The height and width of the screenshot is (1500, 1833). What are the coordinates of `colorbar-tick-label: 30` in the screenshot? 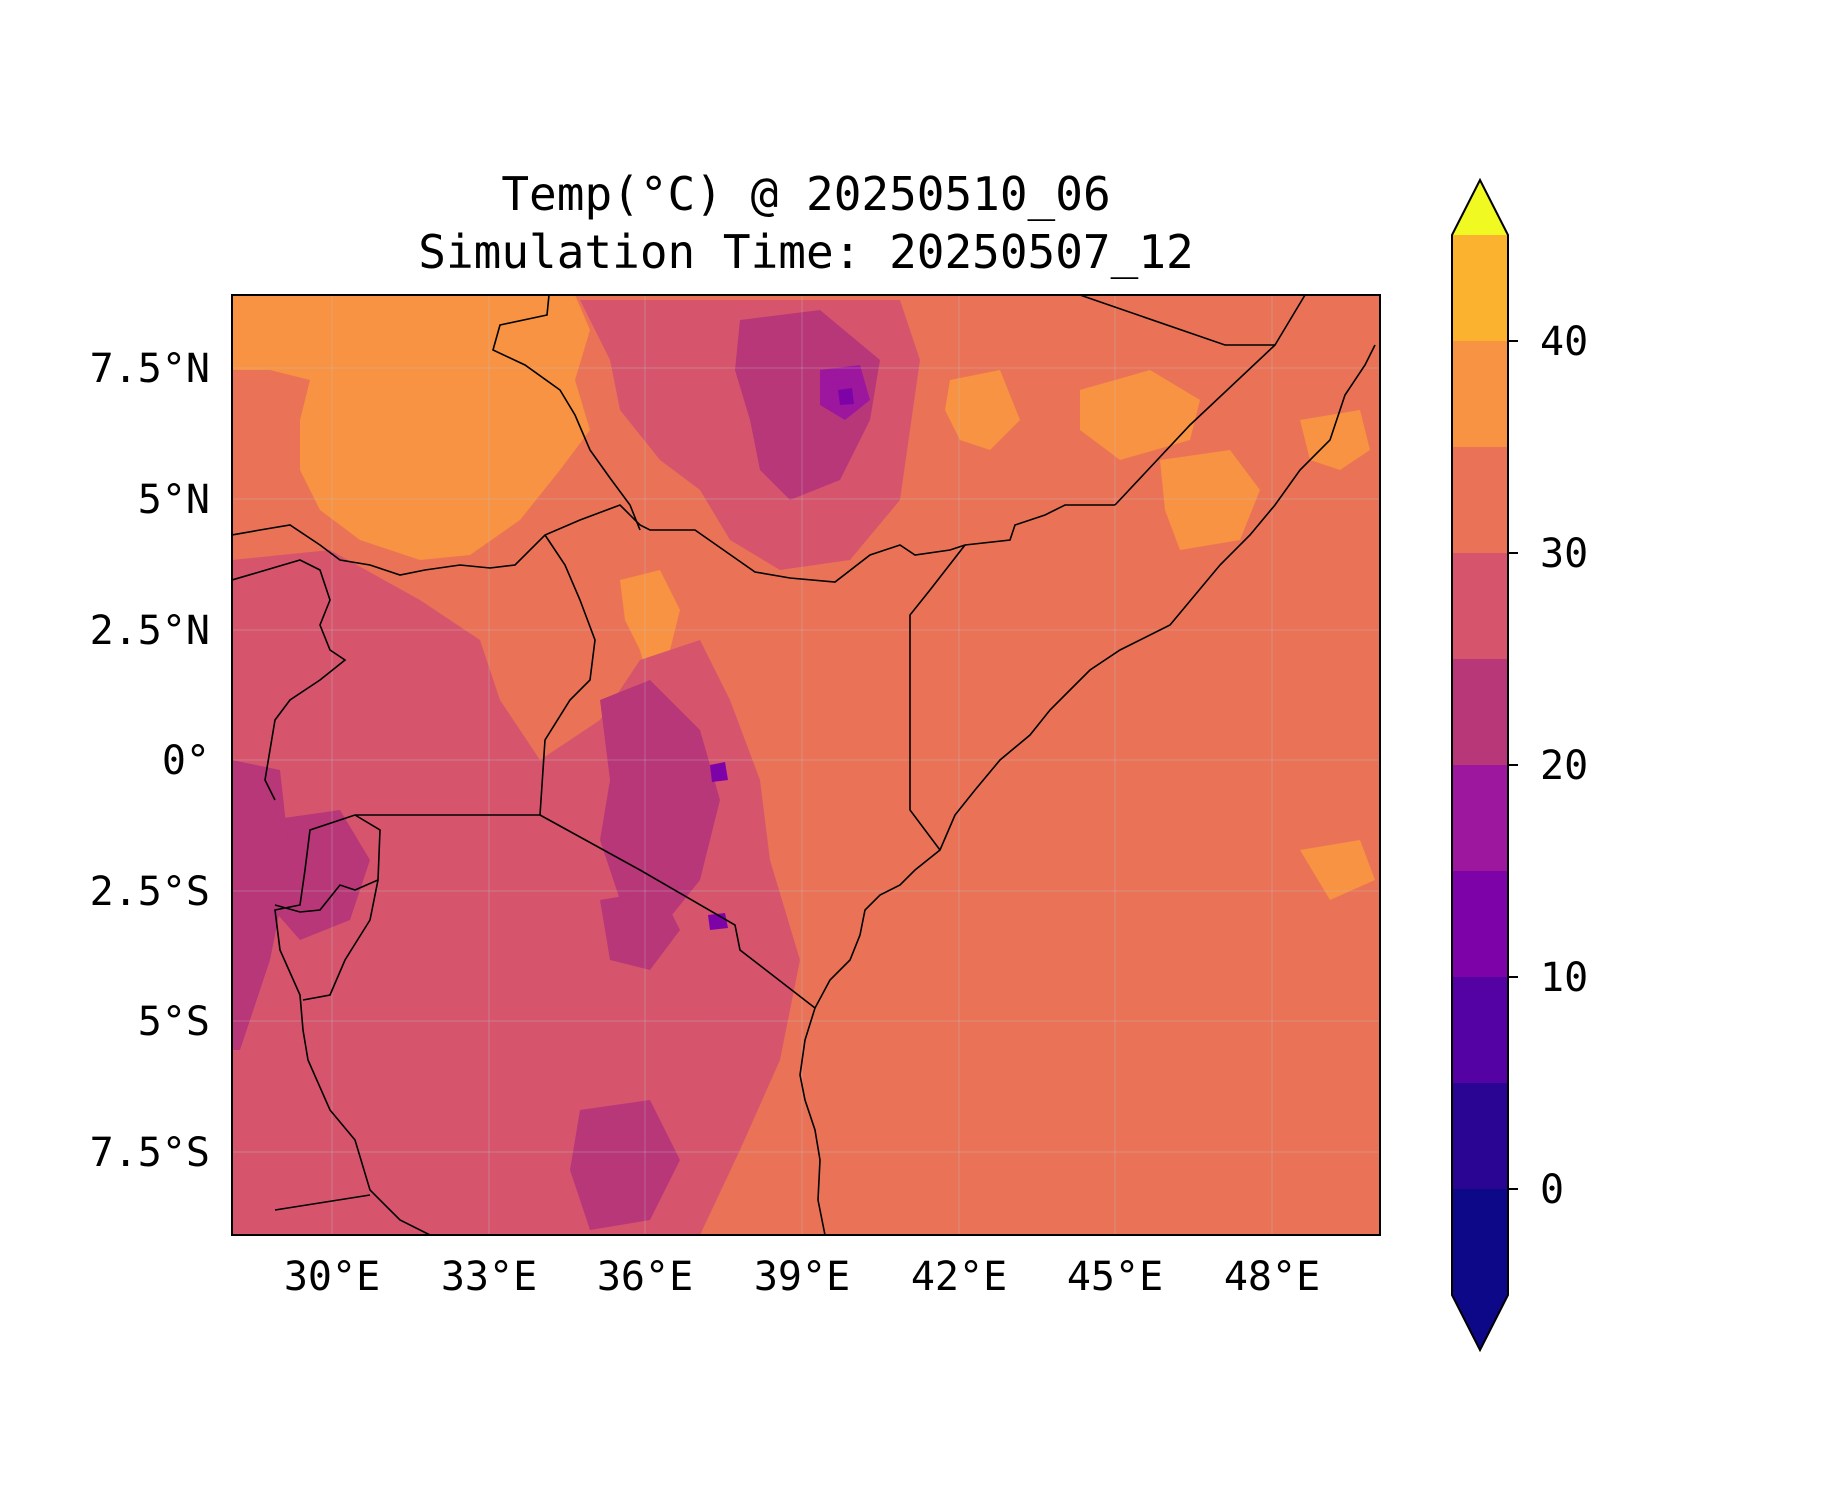 It's located at (1564, 554).